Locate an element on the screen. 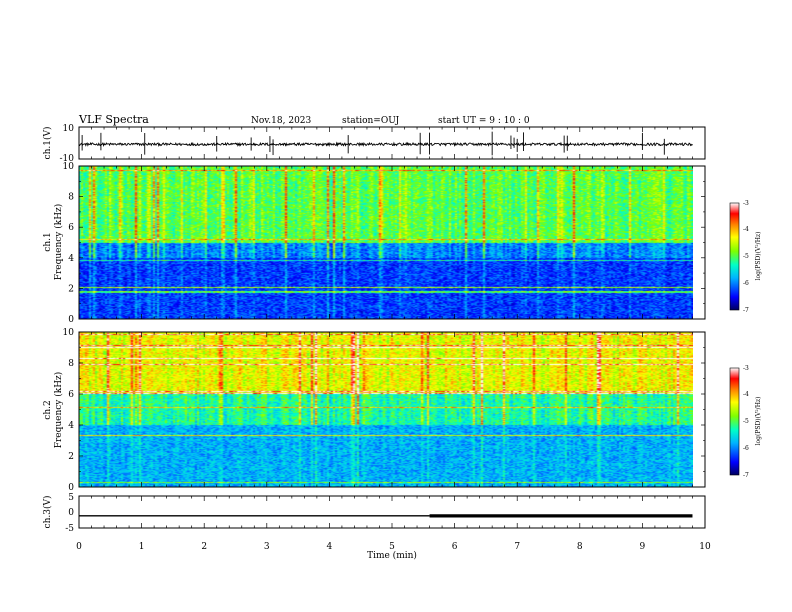 This screenshot has height=612, width=792. ch1-colorbar: -3 -4 -5 -6 -7 log(PSD)(V²/Hz) is located at coordinates (745, 257).